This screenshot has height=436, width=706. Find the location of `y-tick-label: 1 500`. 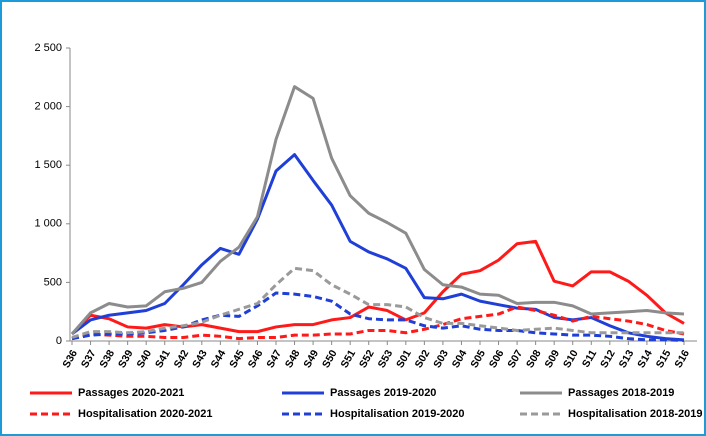

y-tick-label: 1 500 is located at coordinates (48, 165).